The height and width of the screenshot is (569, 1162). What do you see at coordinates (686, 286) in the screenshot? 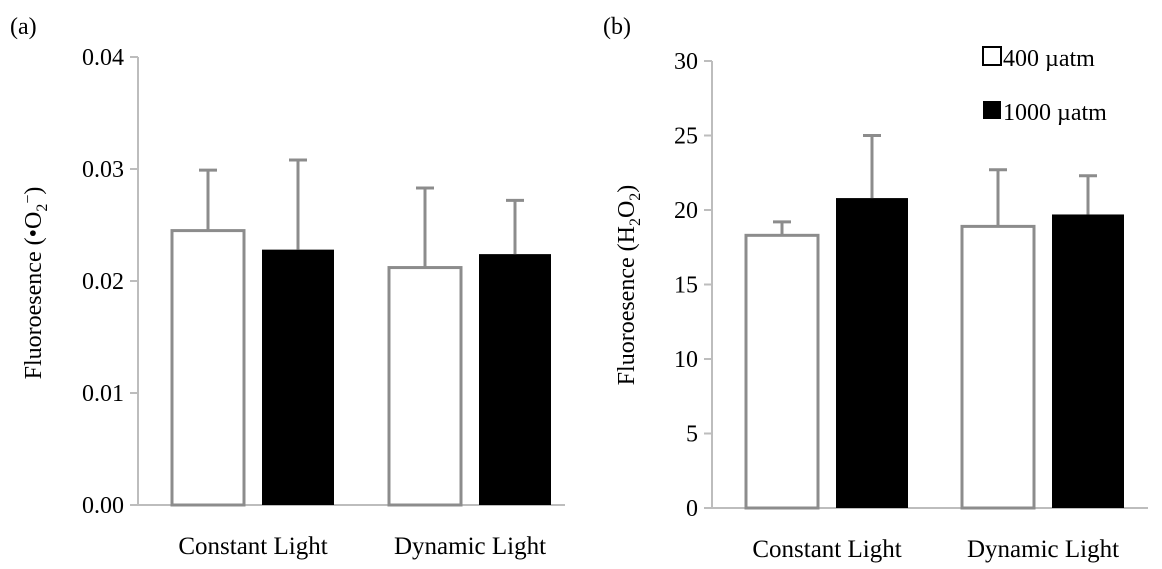
I see `panel-b-y-tick-label: 15` at bounding box center [686, 286].